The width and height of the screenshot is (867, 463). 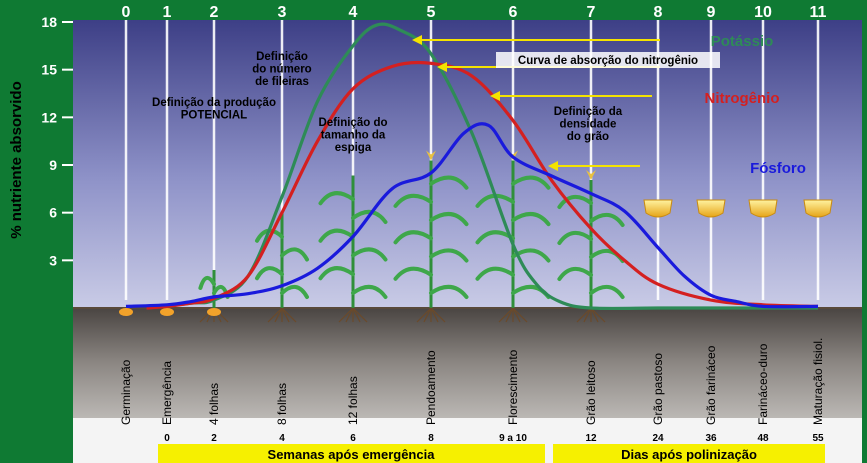 I want to click on series-label-potássio: Potássio, so click(x=742, y=41).